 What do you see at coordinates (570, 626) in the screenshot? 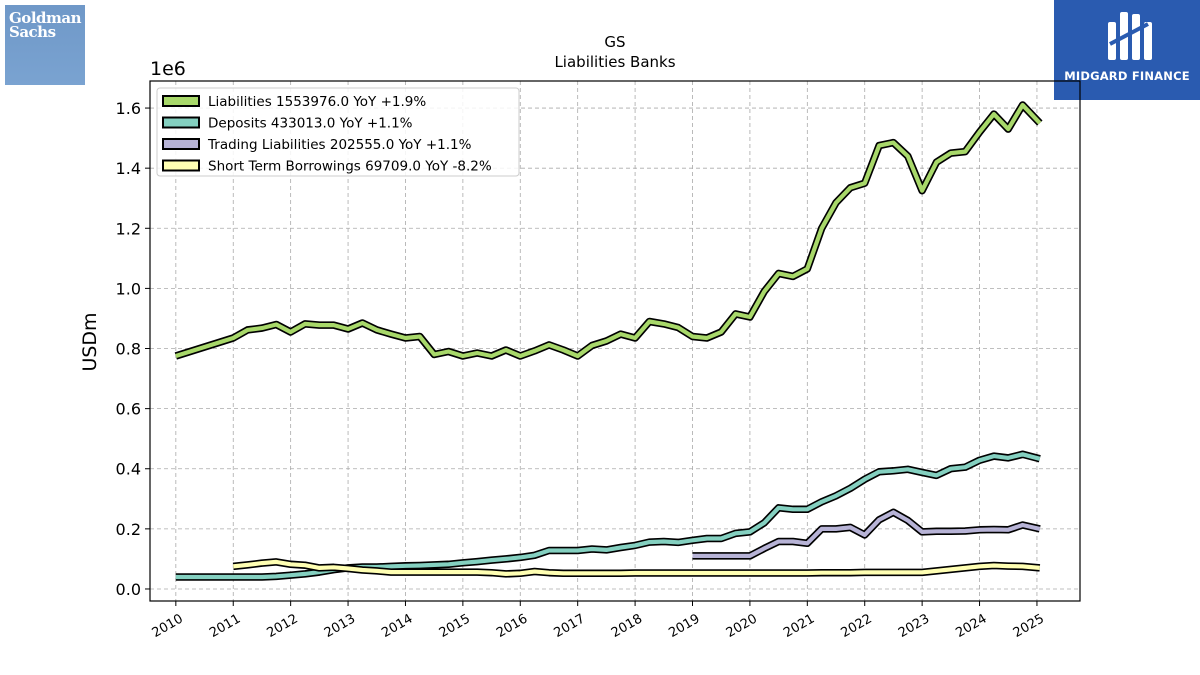
I see `x-tick-label: 2017` at bounding box center [570, 626].